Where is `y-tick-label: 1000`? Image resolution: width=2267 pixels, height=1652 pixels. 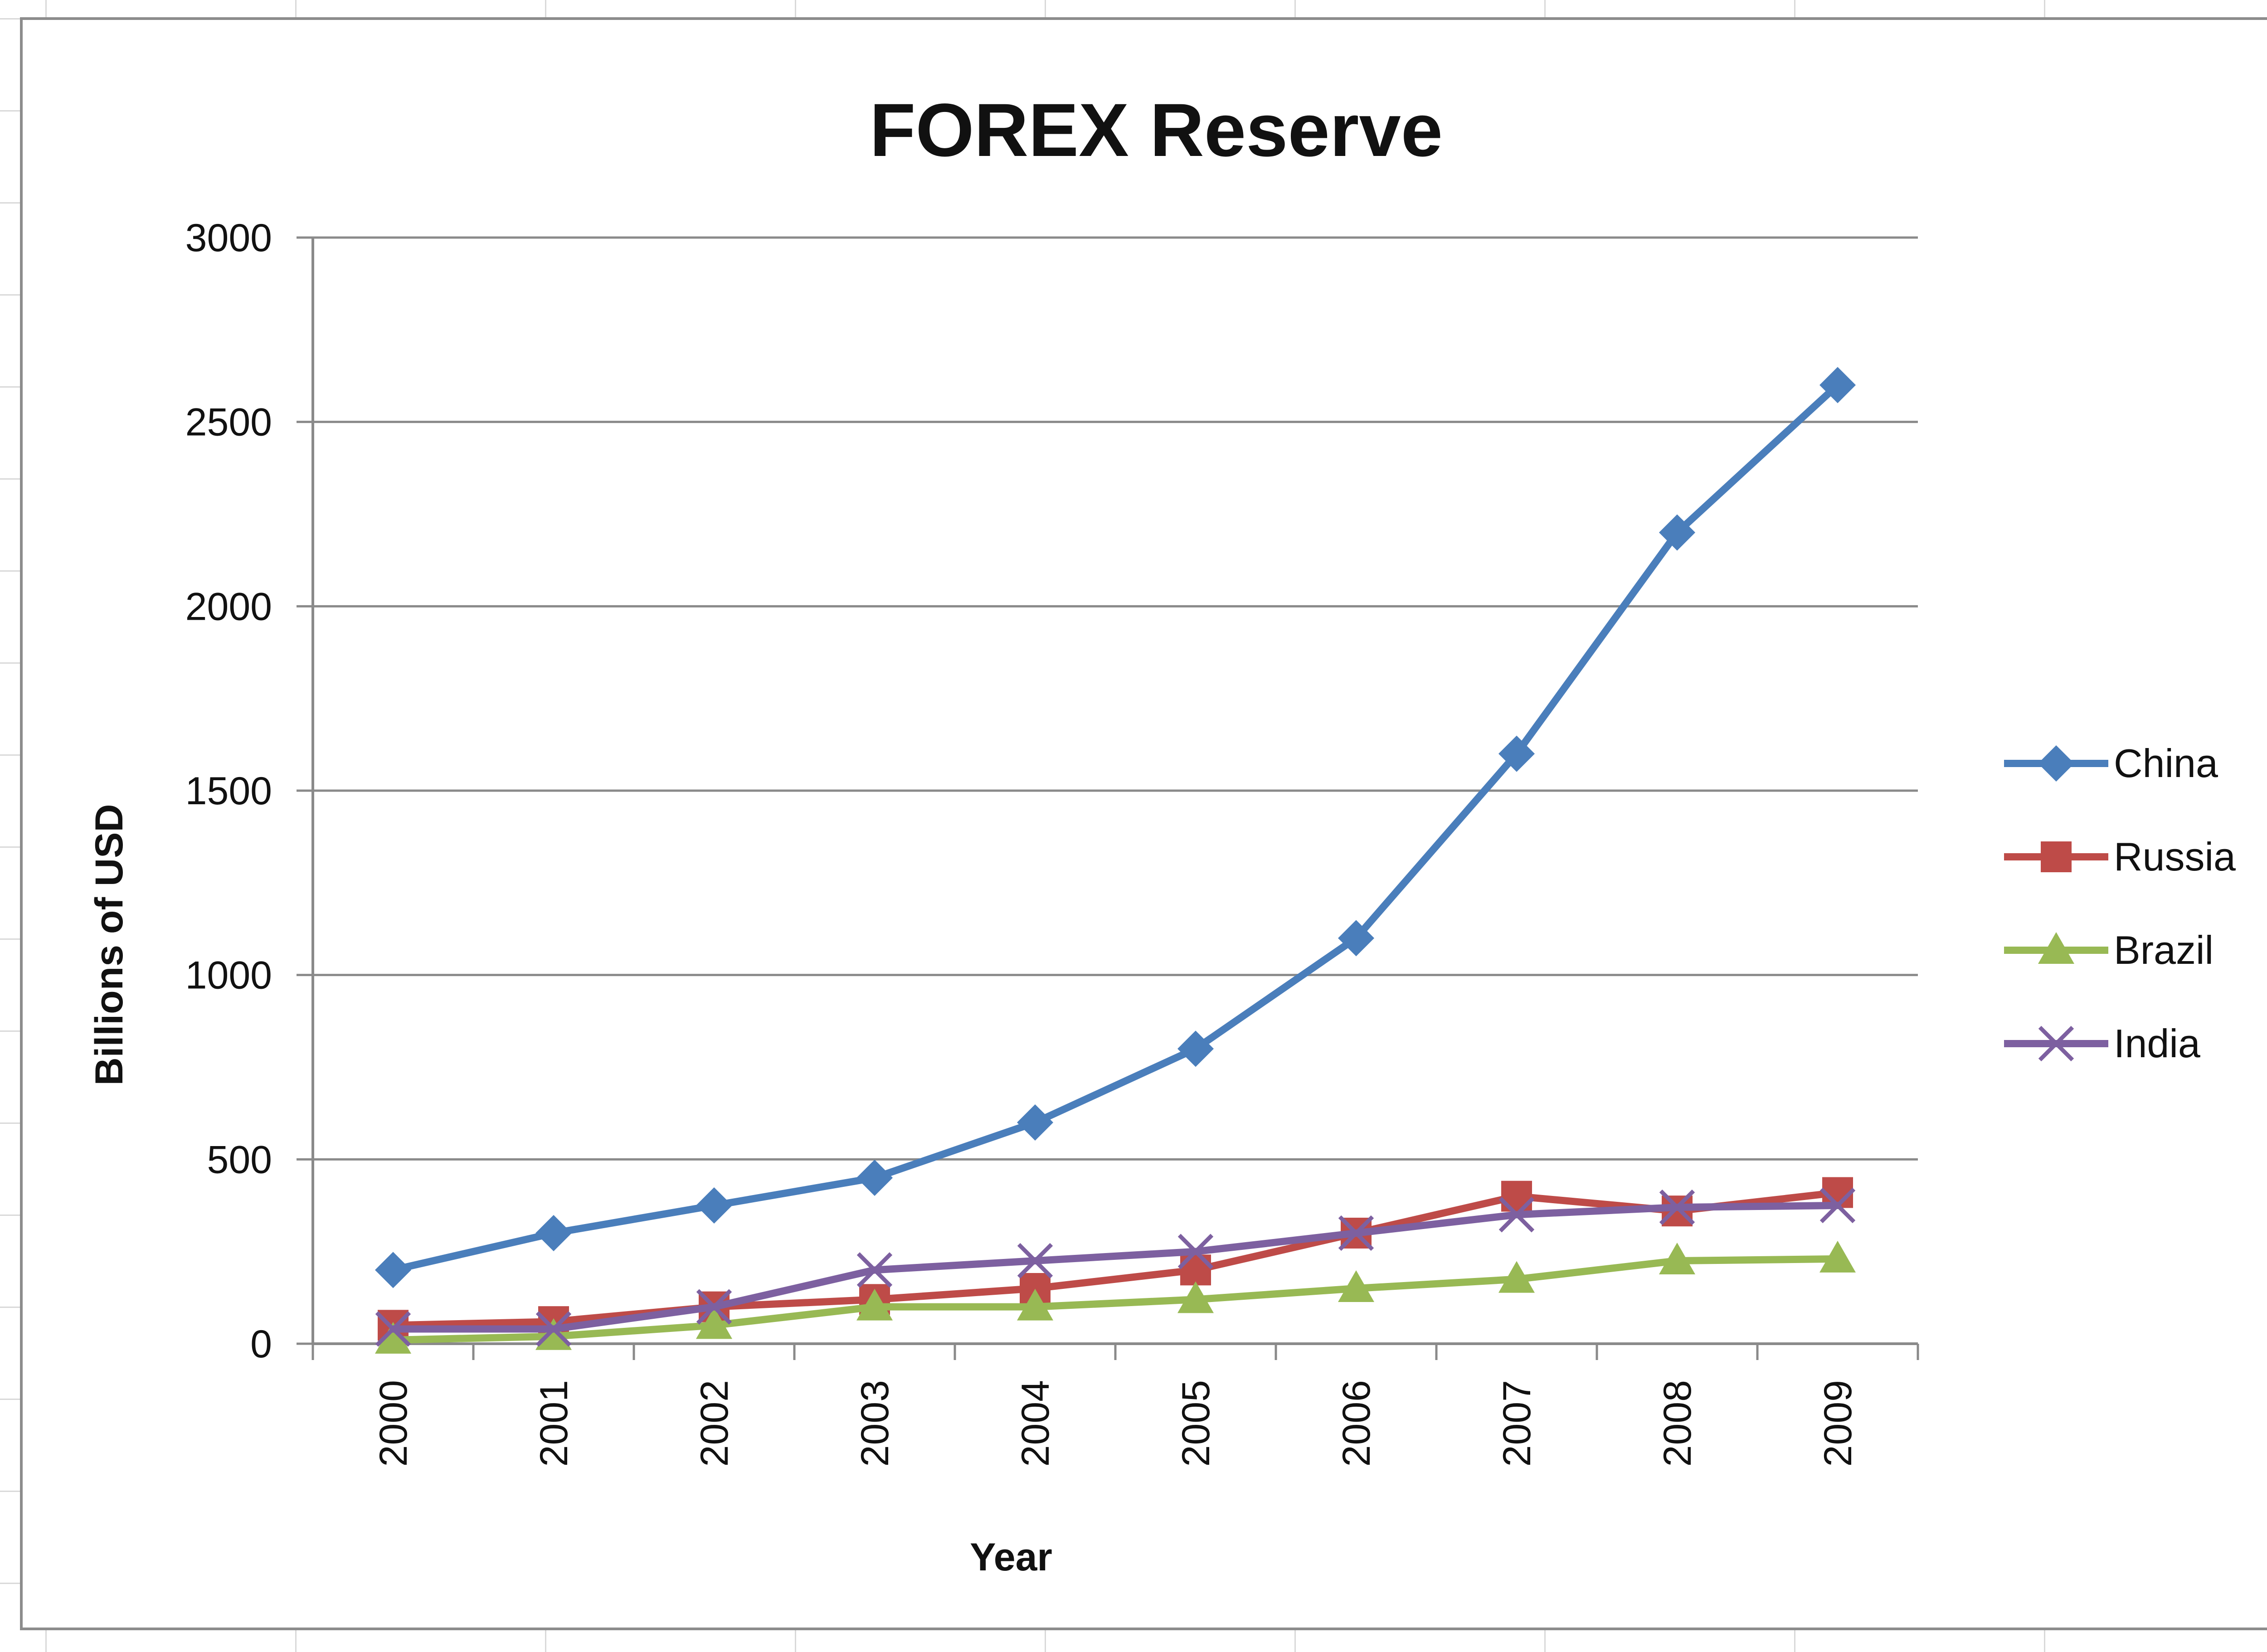
y-tick-label: 1000 is located at coordinates (229, 976).